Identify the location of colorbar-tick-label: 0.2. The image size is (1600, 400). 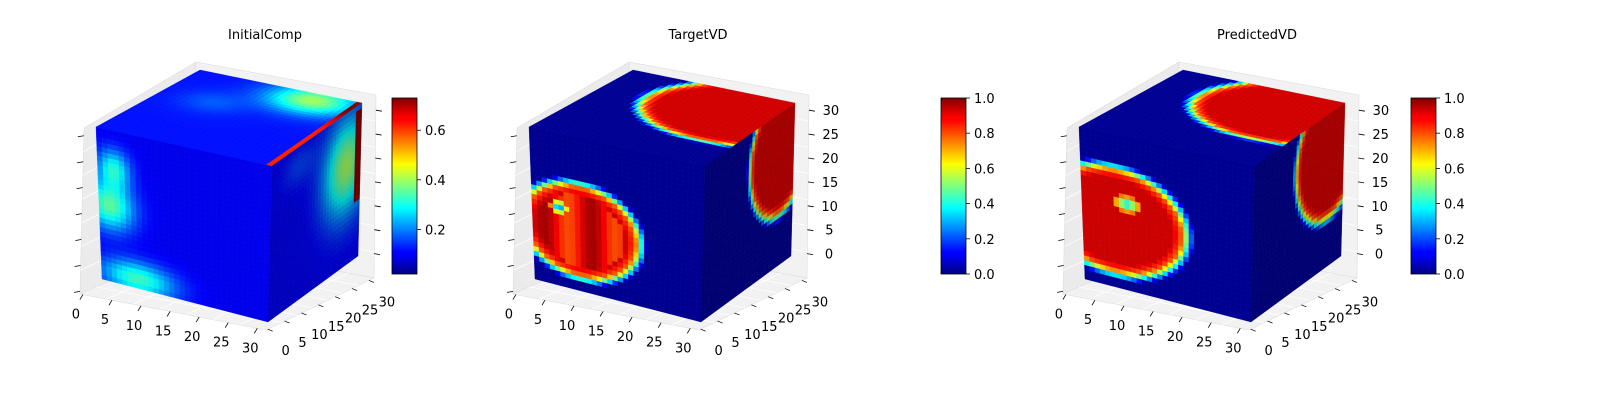
(435, 230).